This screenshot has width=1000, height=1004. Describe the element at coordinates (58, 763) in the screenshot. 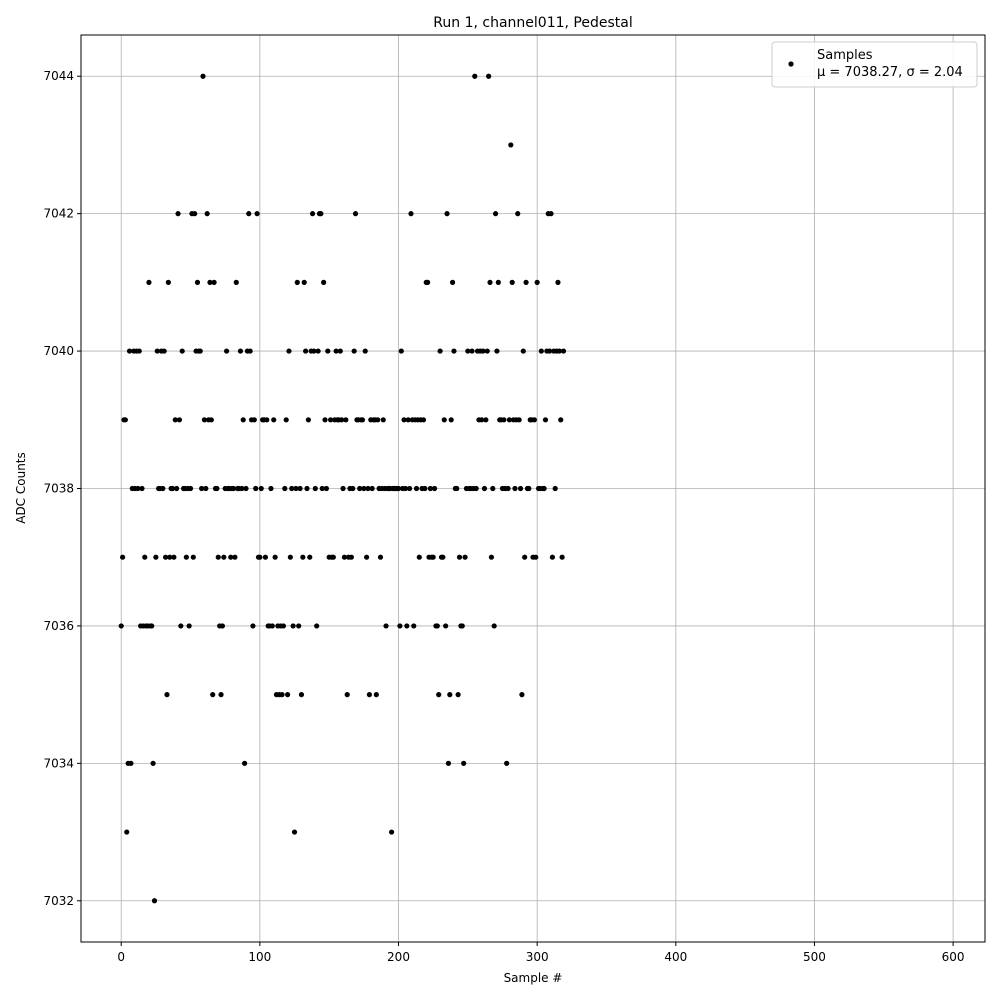

I see `y-tick-label: 7034` at that location.